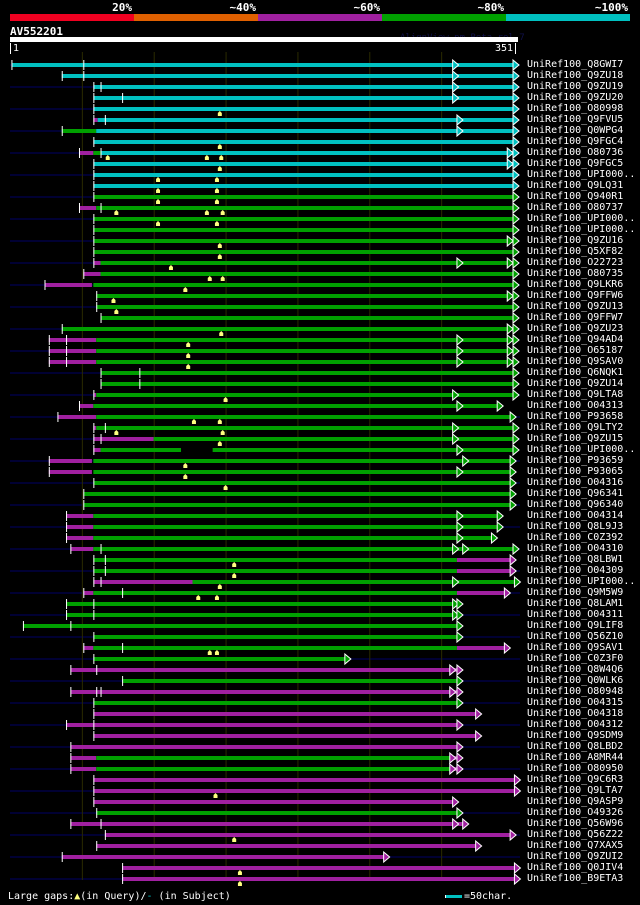 This screenshot has width=640, height=905. What do you see at coordinates (575, 845) in the screenshot?
I see `hit-label: UniRef100_Q7XAX5` at bounding box center [575, 845].